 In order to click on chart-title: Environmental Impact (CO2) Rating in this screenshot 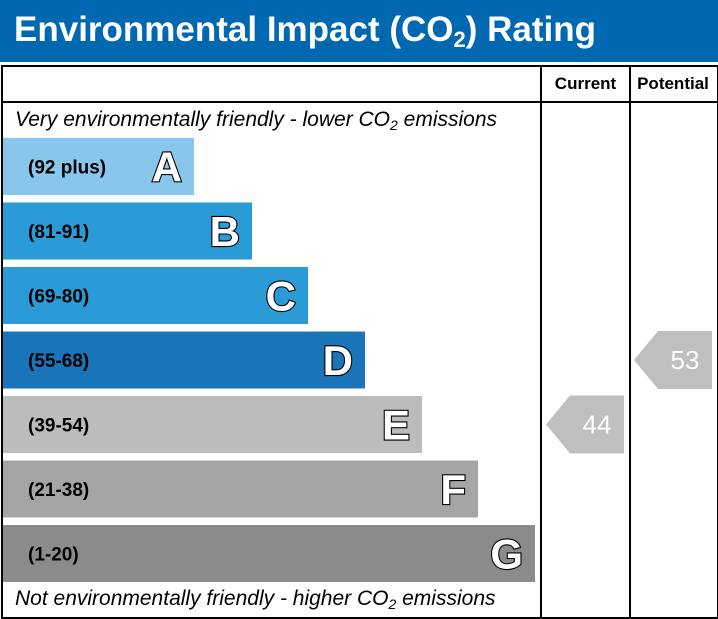, I will do `click(305, 31)`.